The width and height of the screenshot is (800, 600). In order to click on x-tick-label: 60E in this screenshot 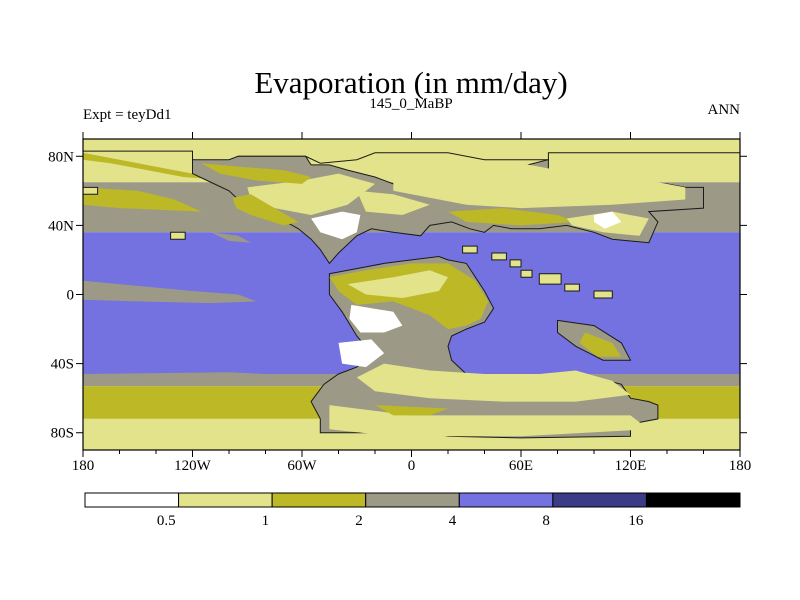, I will do `click(521, 466)`.